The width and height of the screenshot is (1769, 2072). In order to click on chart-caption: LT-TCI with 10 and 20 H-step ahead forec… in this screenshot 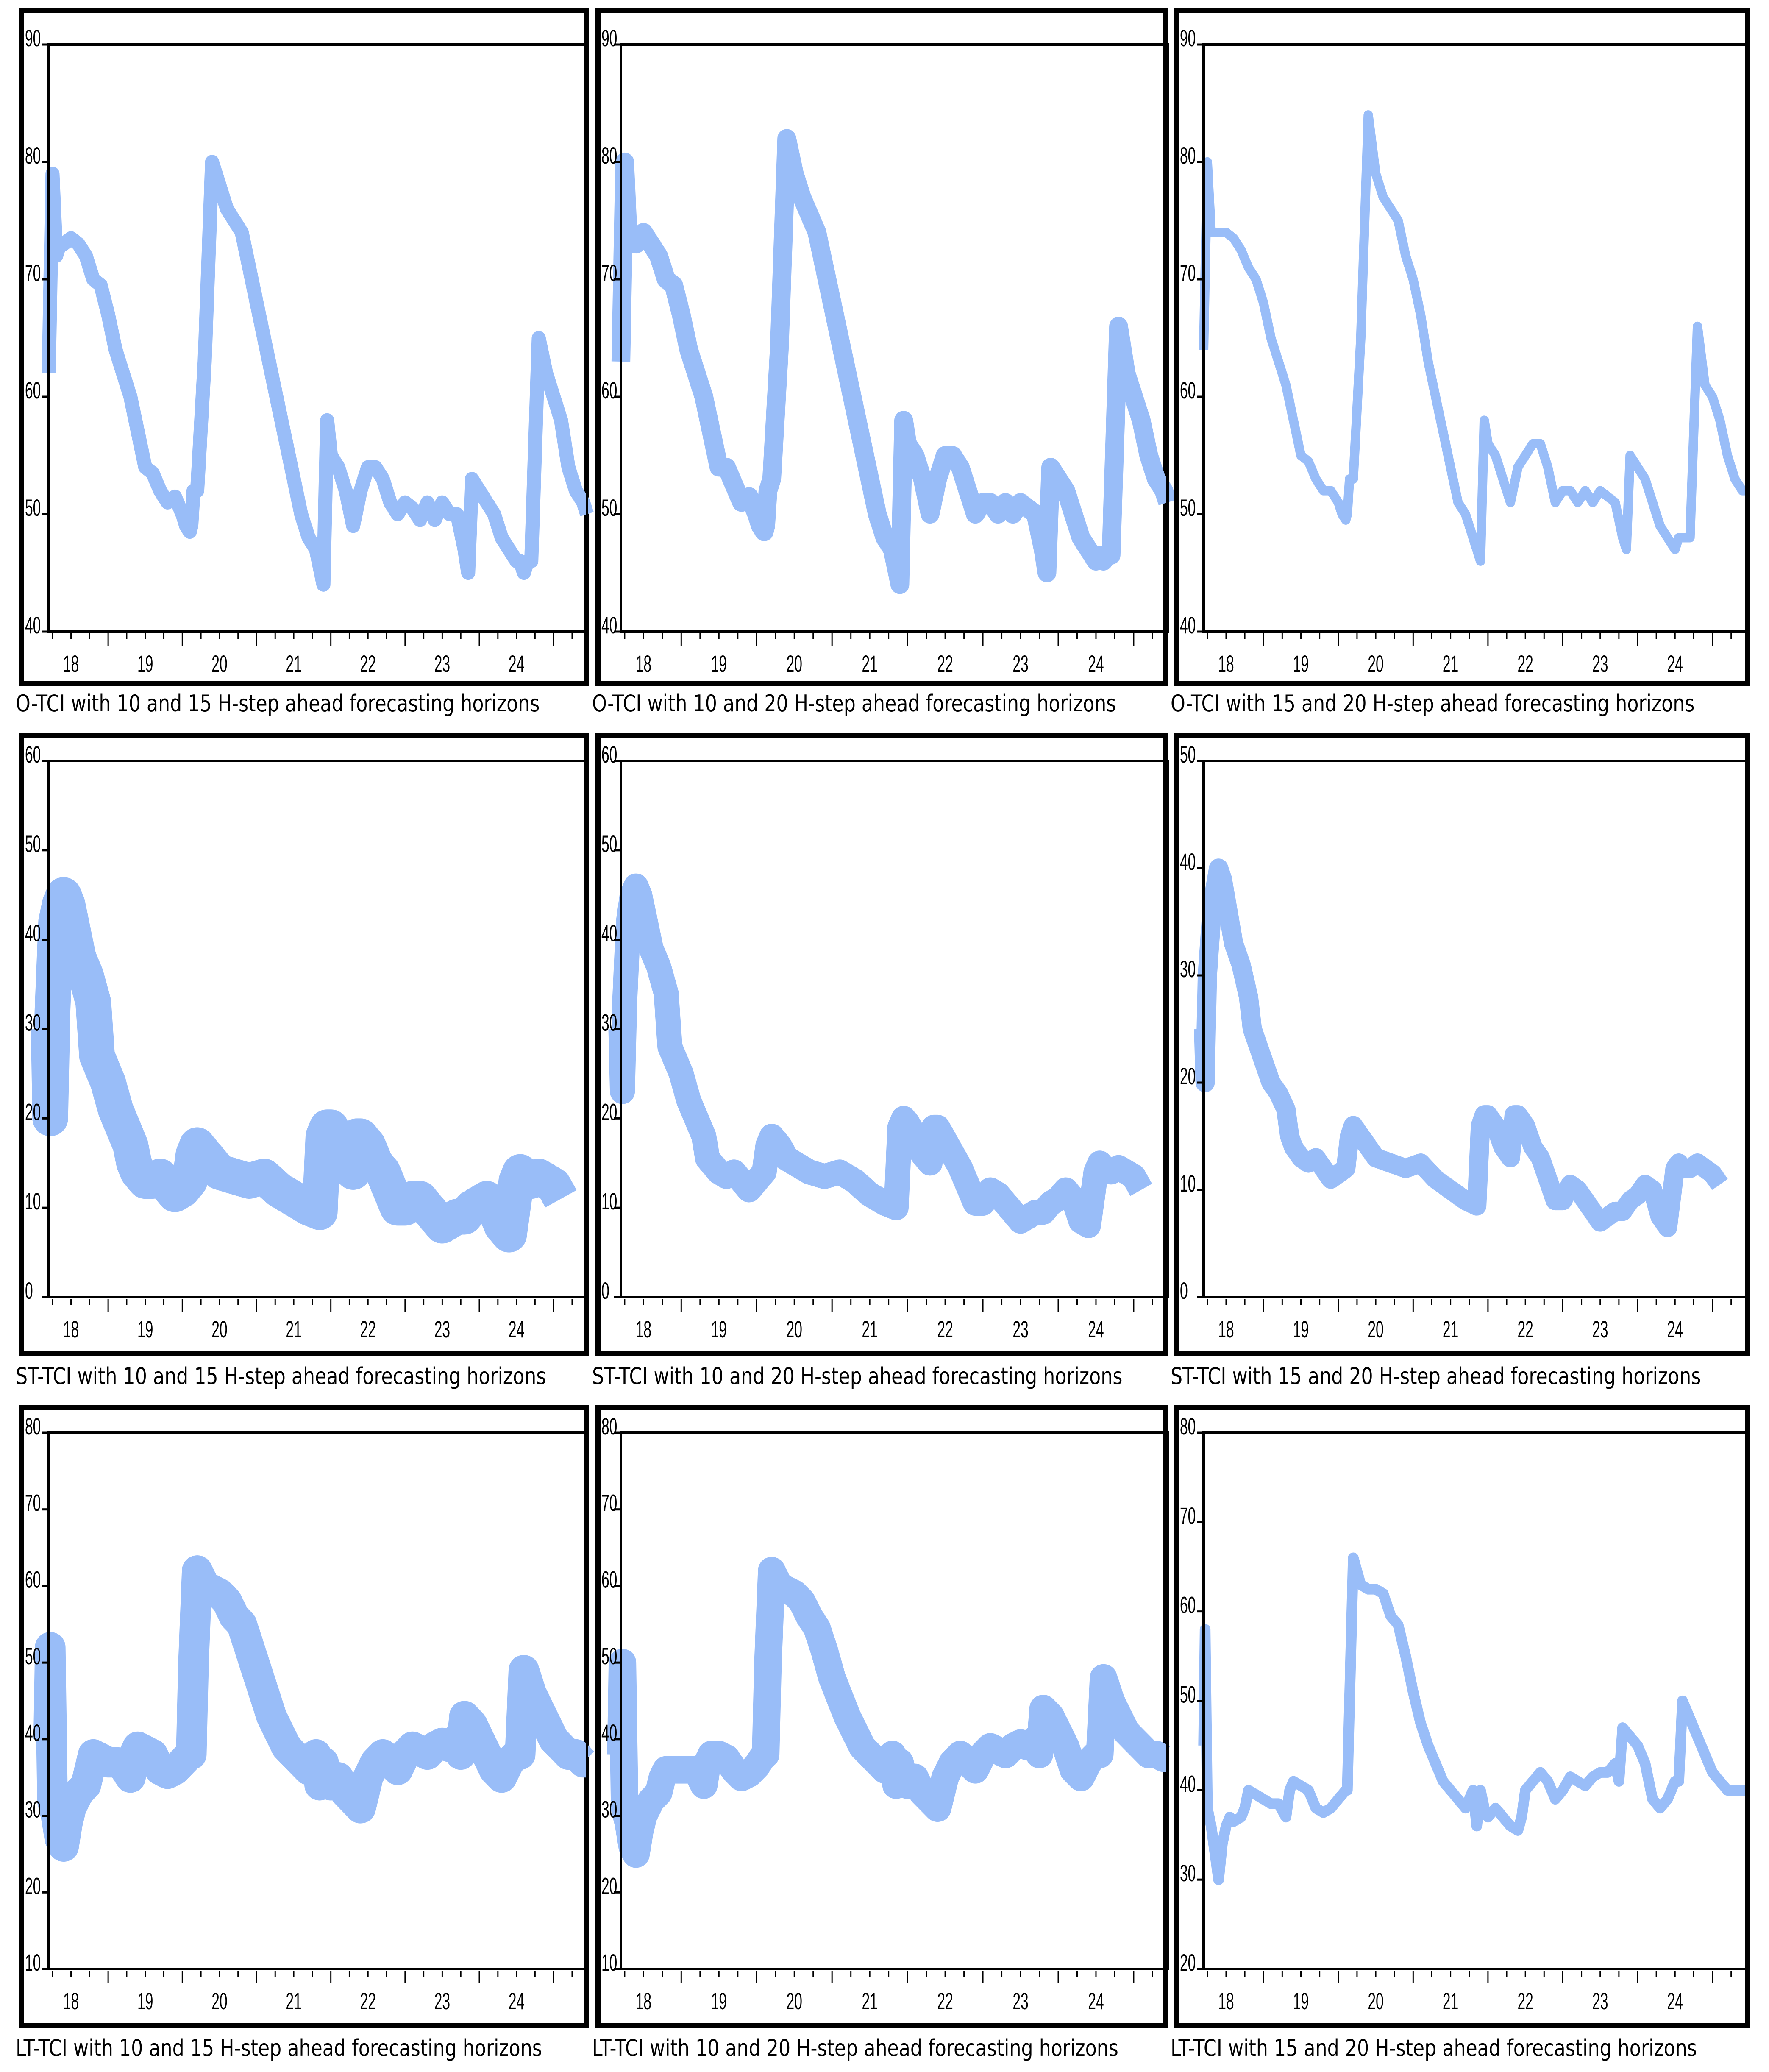, I will do `click(855, 2048)`.